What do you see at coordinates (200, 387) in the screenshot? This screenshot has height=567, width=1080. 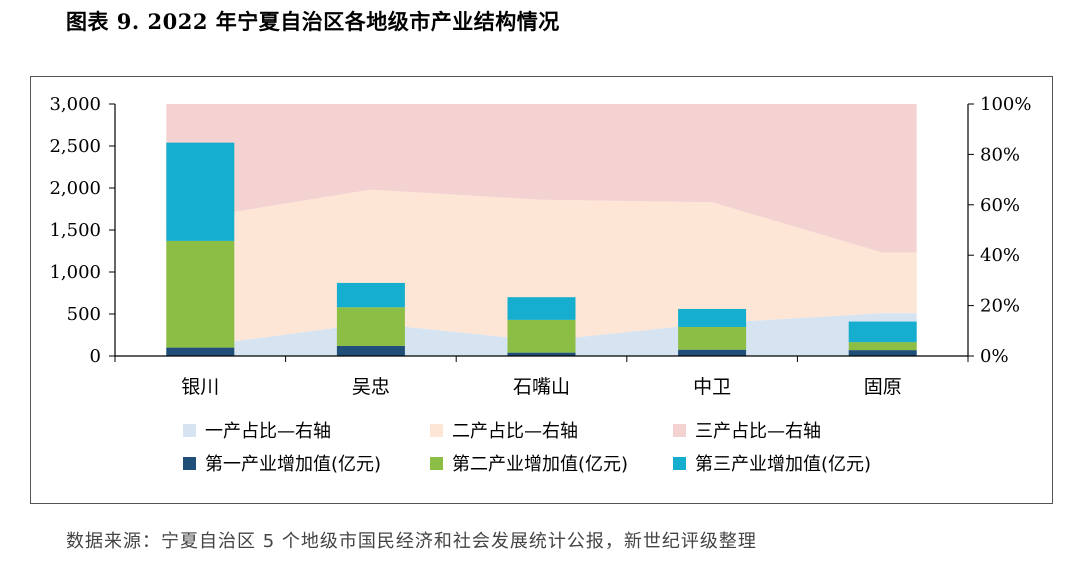 I see `x-tick-label: 银川` at bounding box center [200, 387].